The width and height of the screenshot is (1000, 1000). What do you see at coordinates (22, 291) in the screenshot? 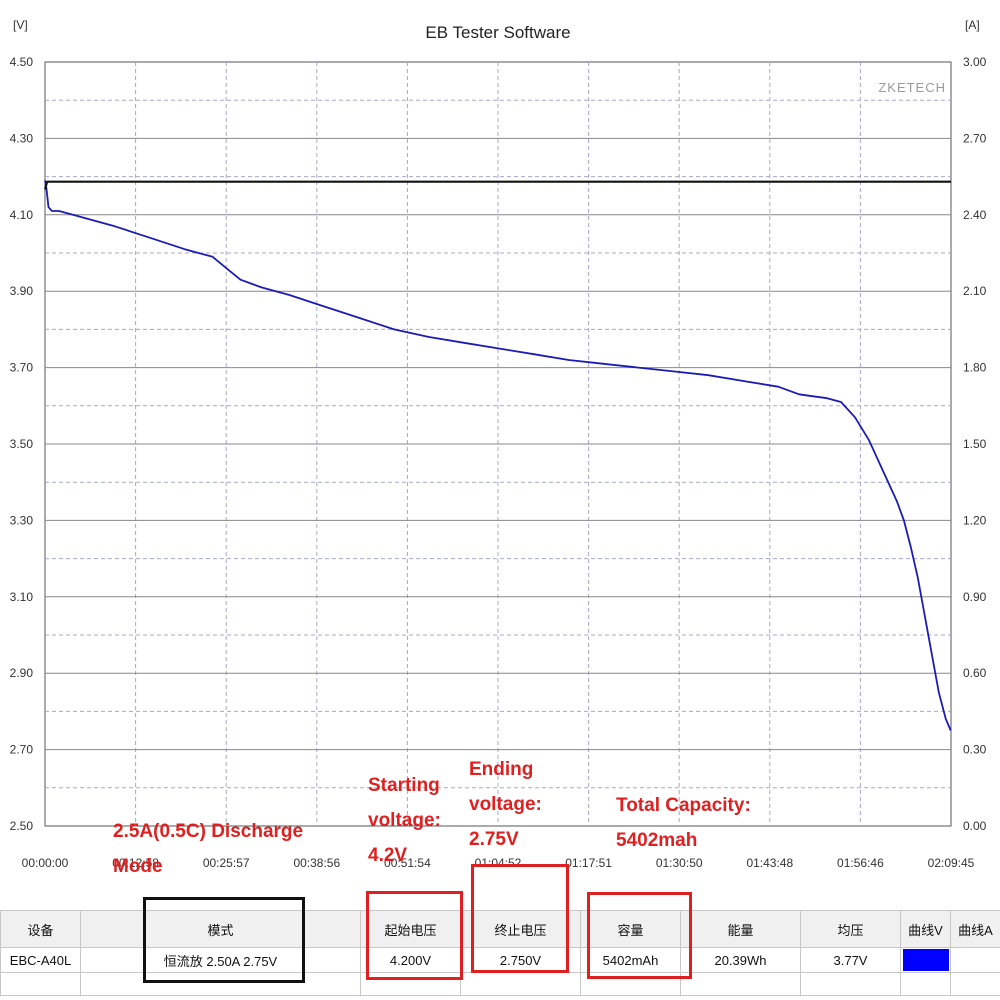
I see `y-left-tick-label: 3.90` at bounding box center [22, 291].